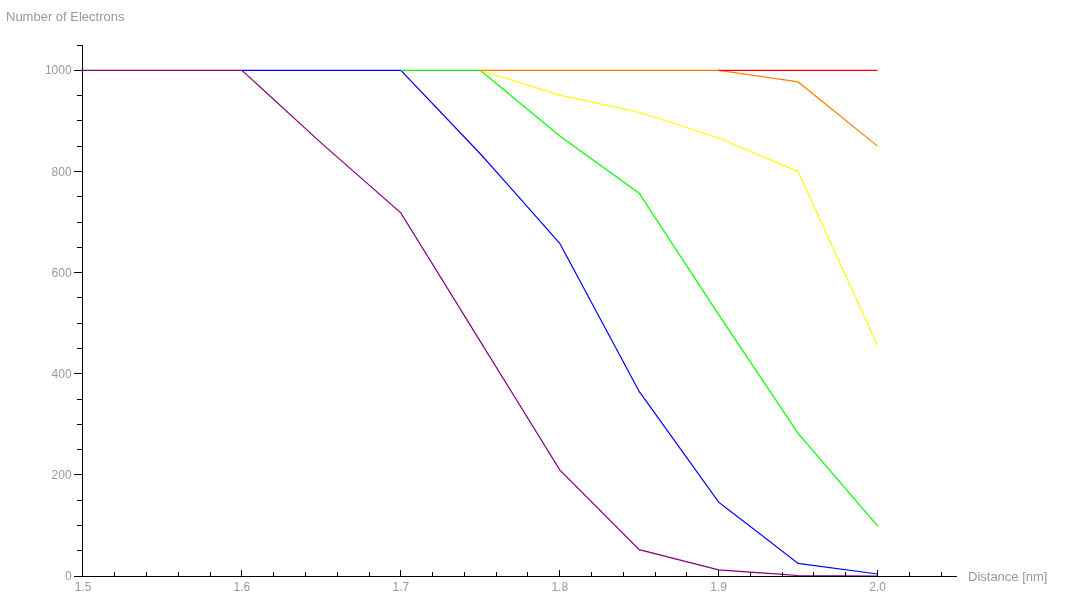  I want to click on x-tick-label: 1.6, so click(242, 587).